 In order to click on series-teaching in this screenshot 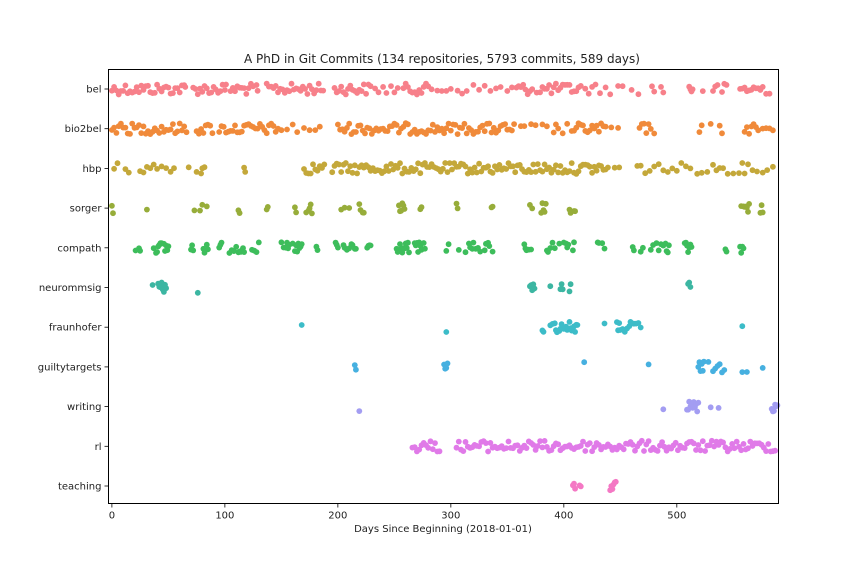, I will do `click(594, 486)`.